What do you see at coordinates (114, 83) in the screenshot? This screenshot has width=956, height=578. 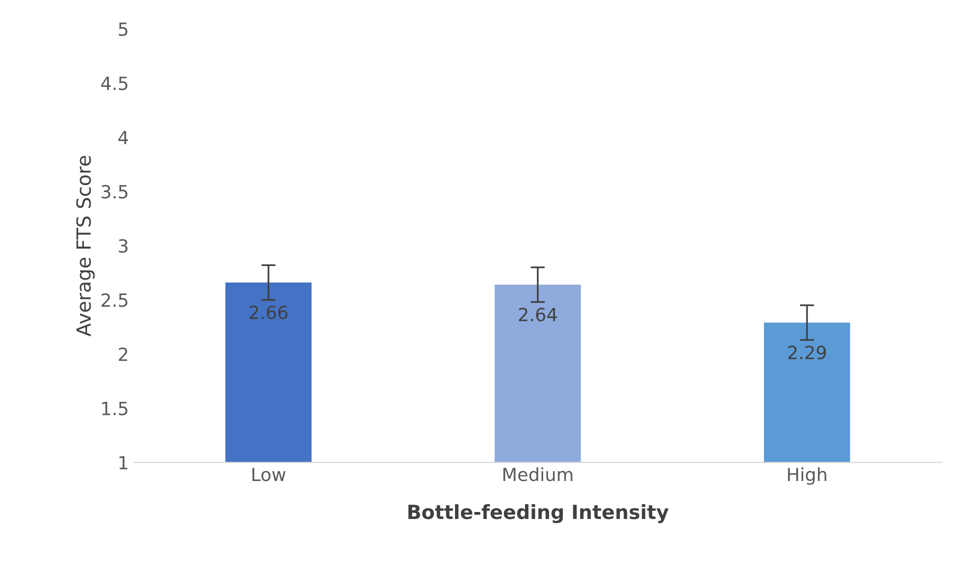 I see `y-tick-label: 4.5` at bounding box center [114, 83].